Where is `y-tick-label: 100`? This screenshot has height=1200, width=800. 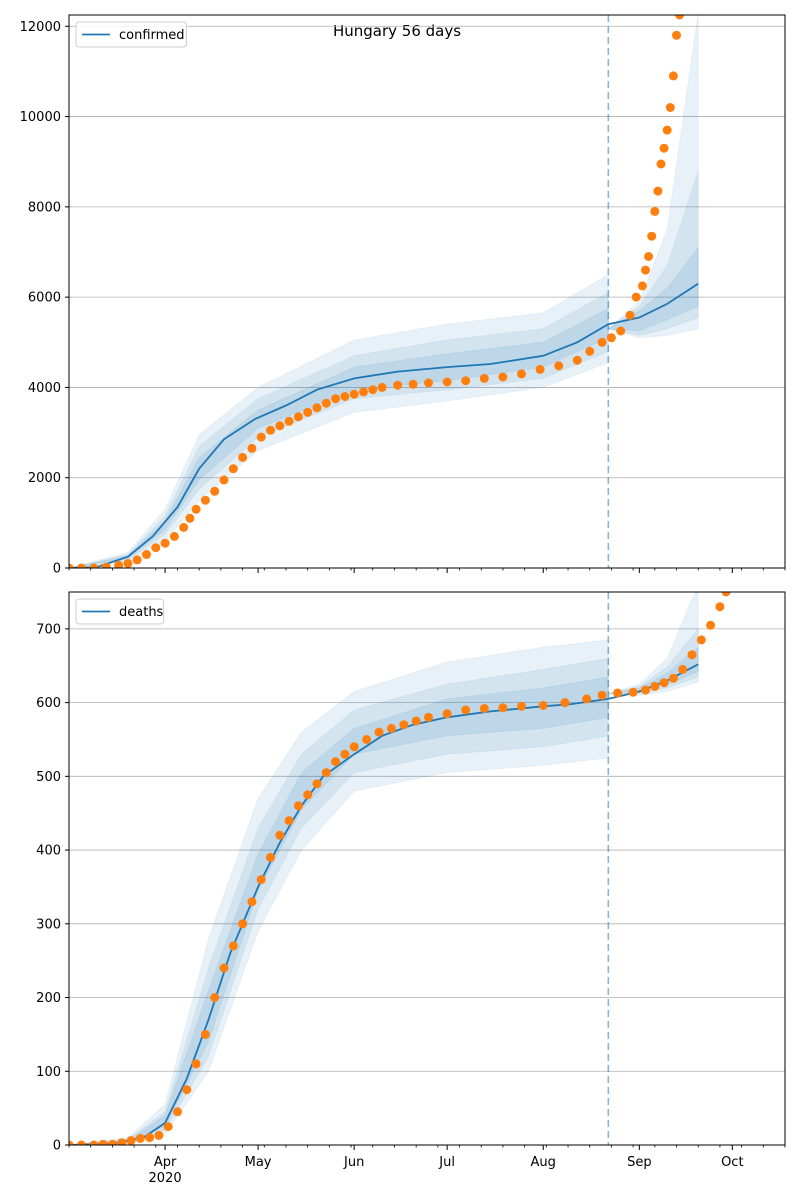 y-tick-label: 100 is located at coordinates (48, 1072).